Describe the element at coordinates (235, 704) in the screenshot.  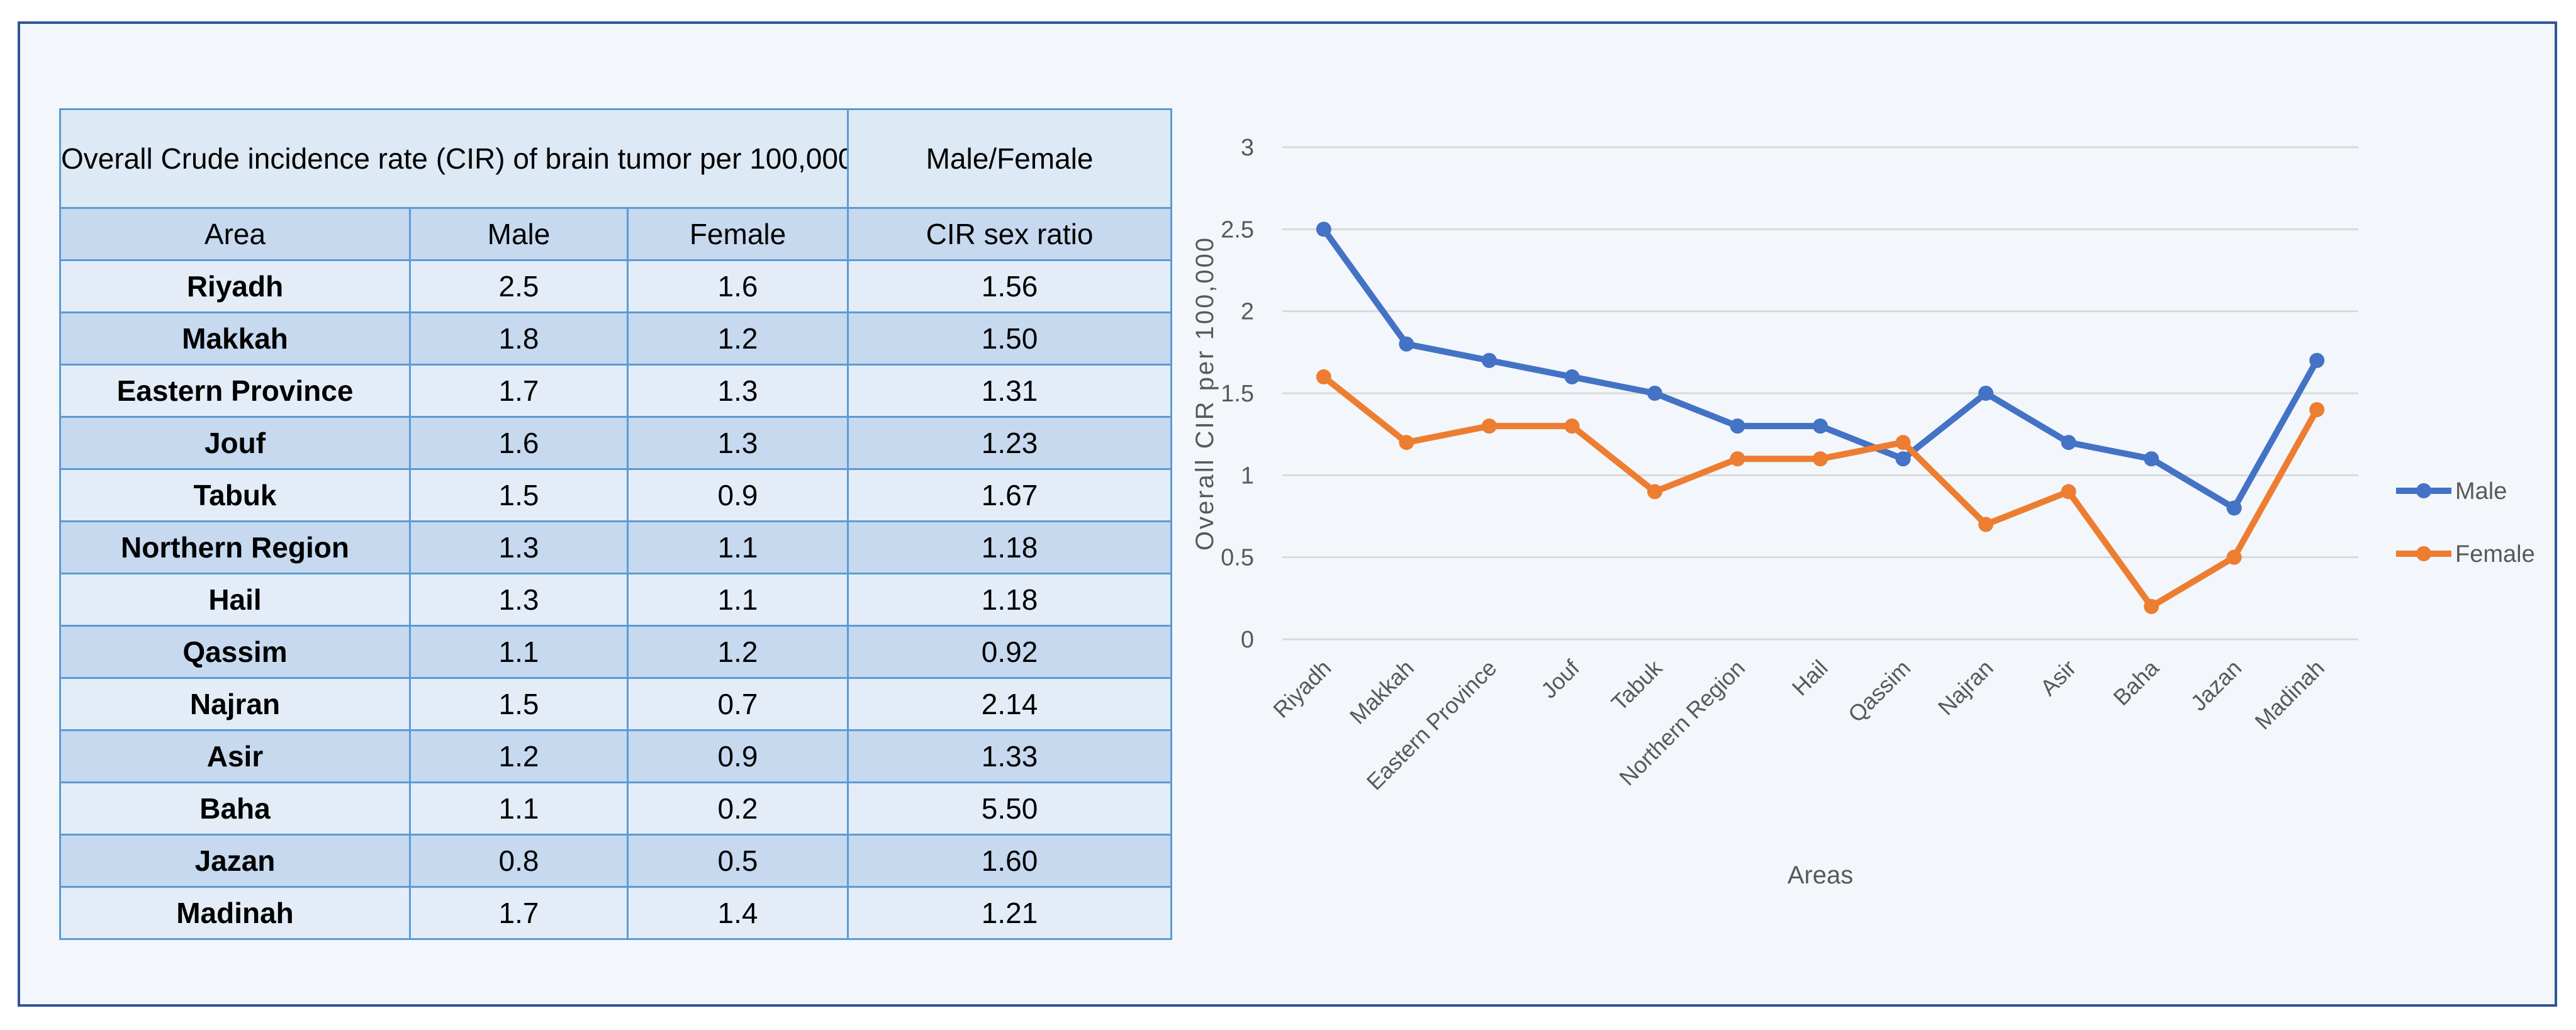
I see `cell-area: Najran` at that location.